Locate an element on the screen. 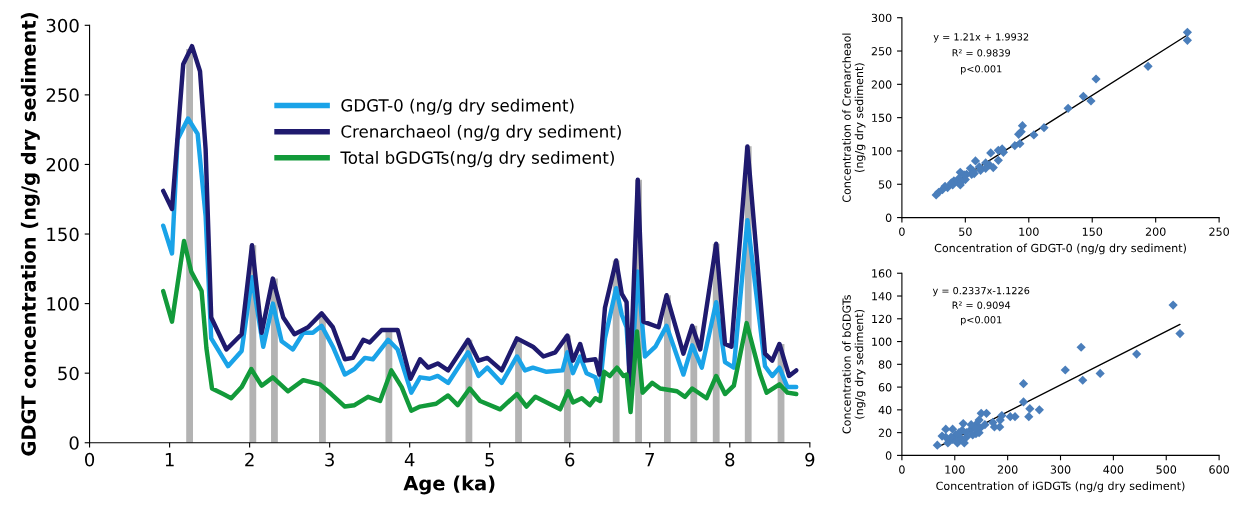 The image size is (1244, 506). x-tick-label: 150 is located at coordinates (1092, 231).